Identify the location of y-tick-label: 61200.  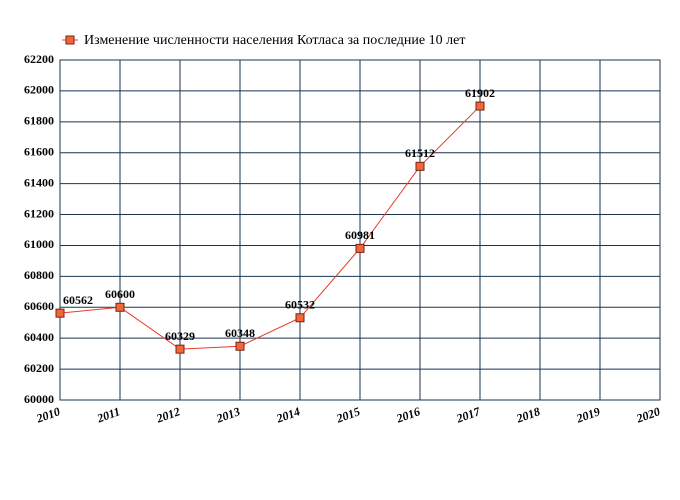
(39, 213).